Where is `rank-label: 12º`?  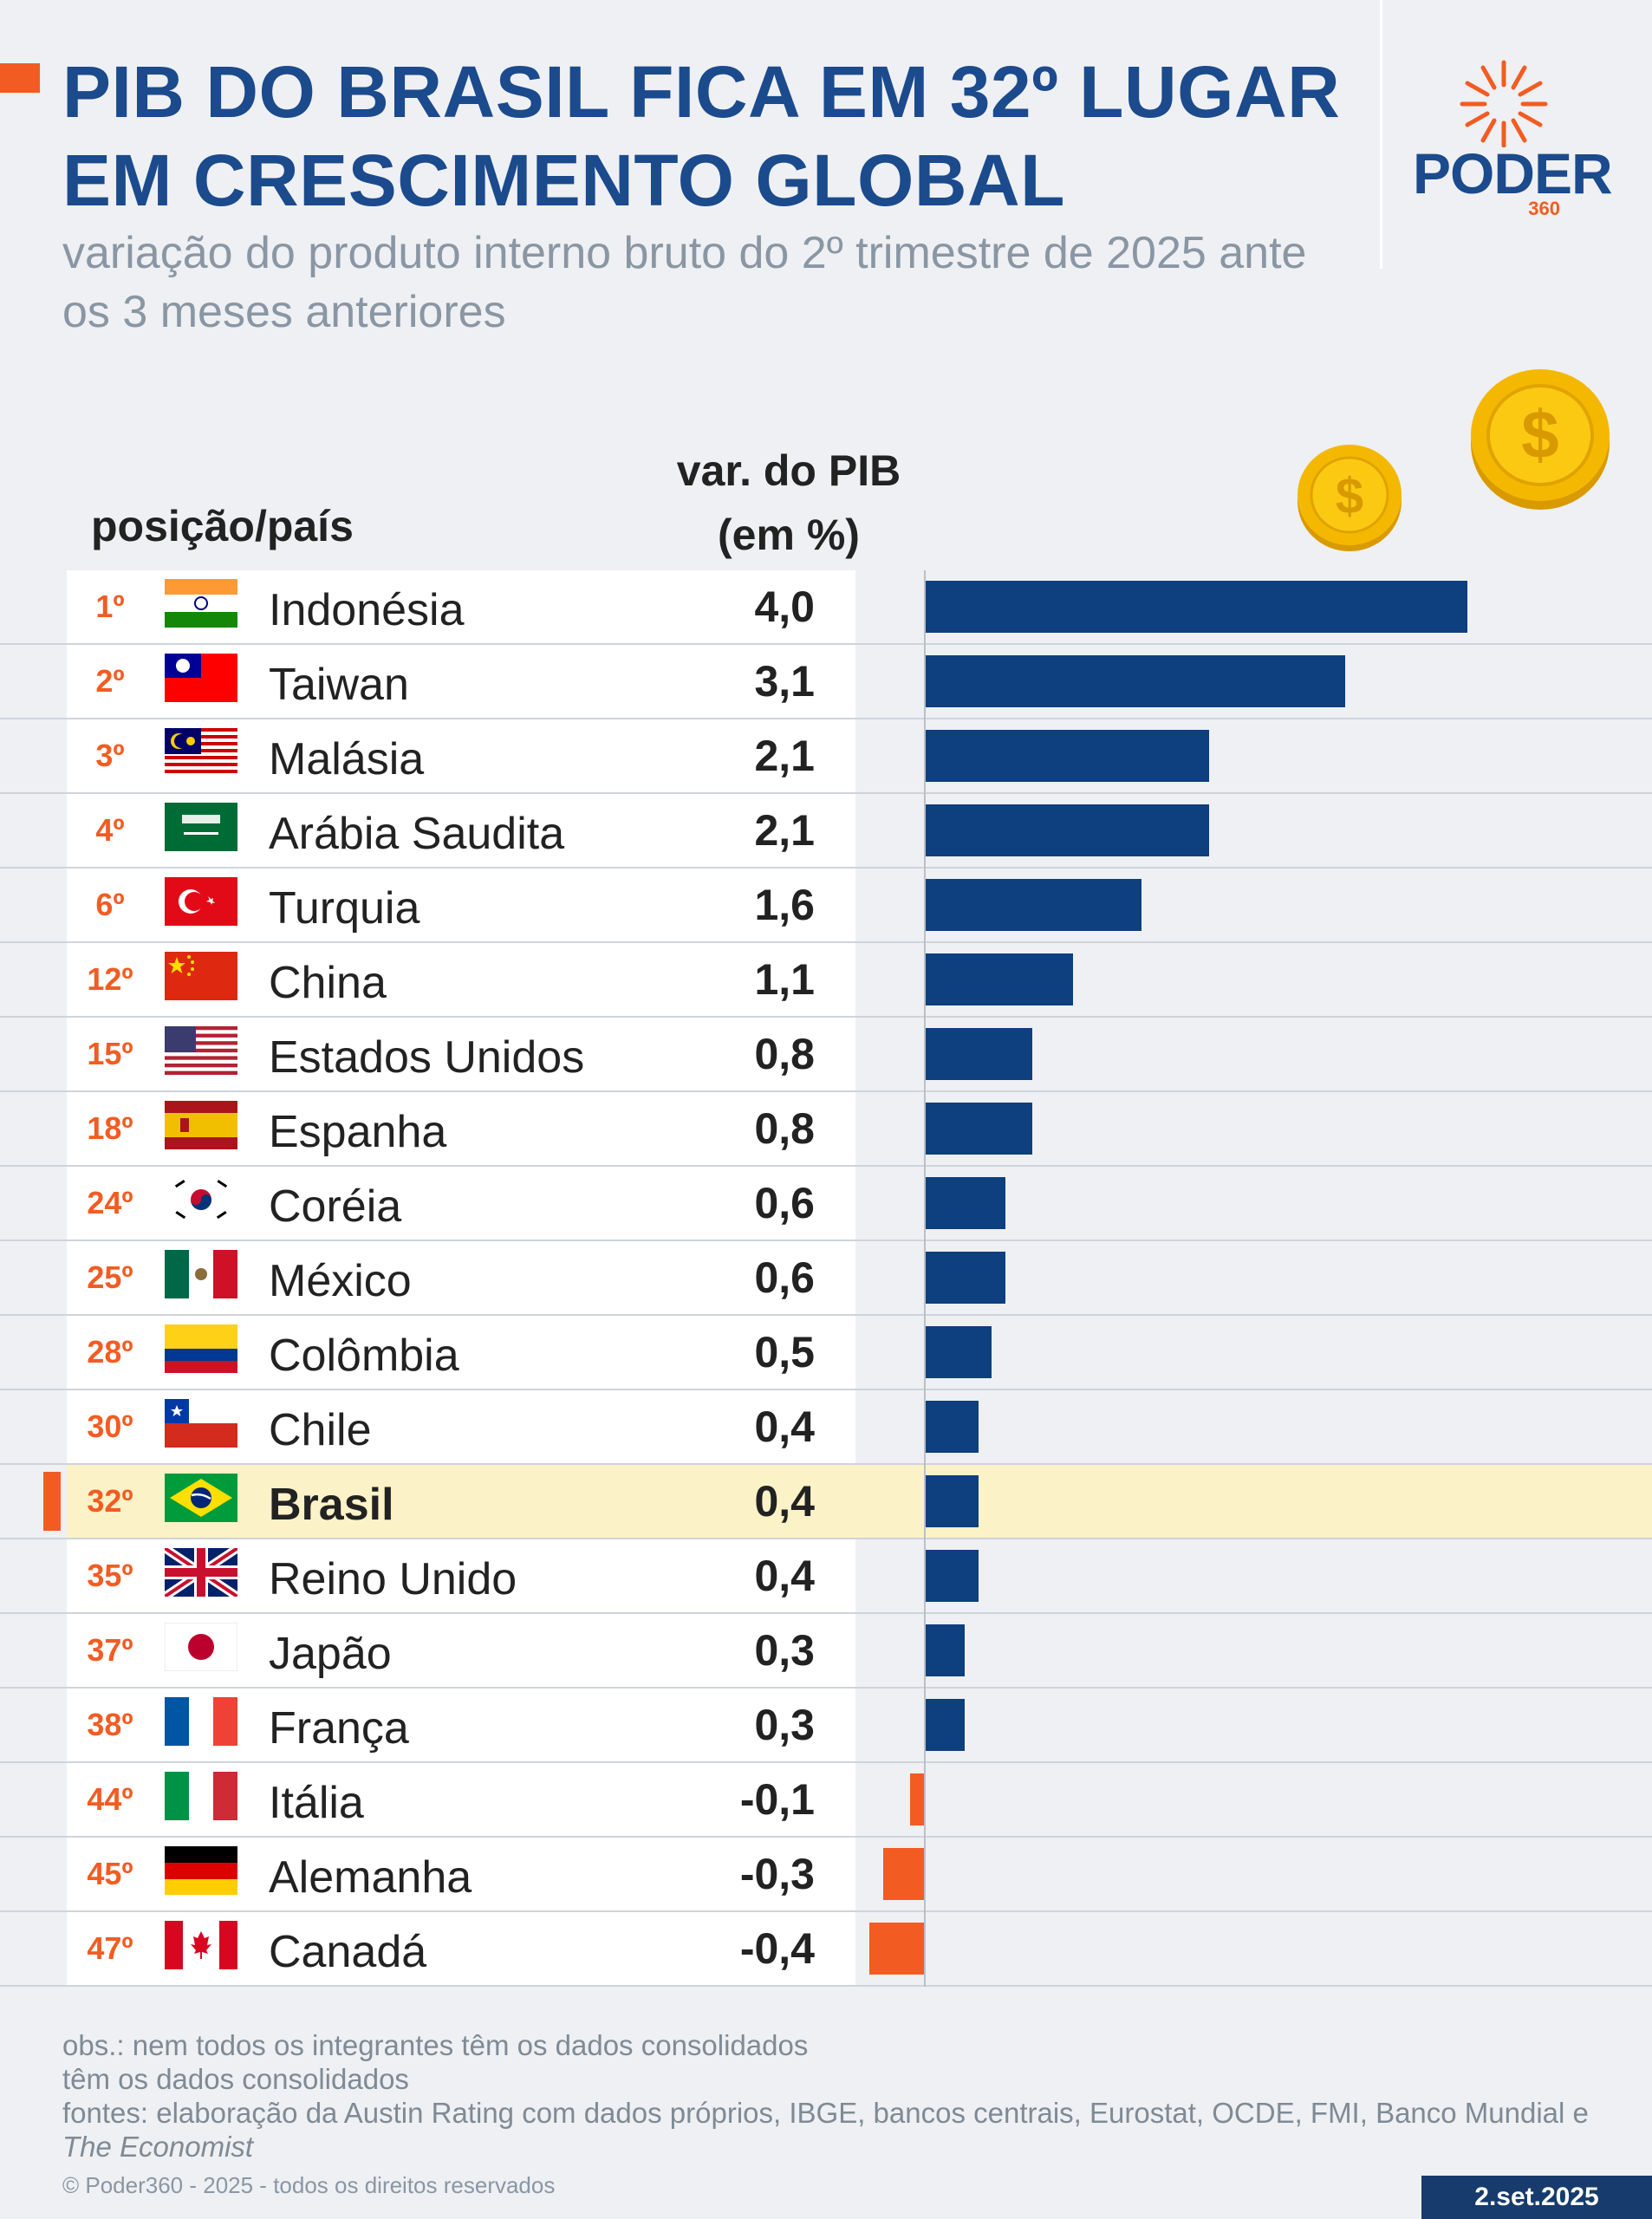
rank-label: 12º is located at coordinates (110, 979).